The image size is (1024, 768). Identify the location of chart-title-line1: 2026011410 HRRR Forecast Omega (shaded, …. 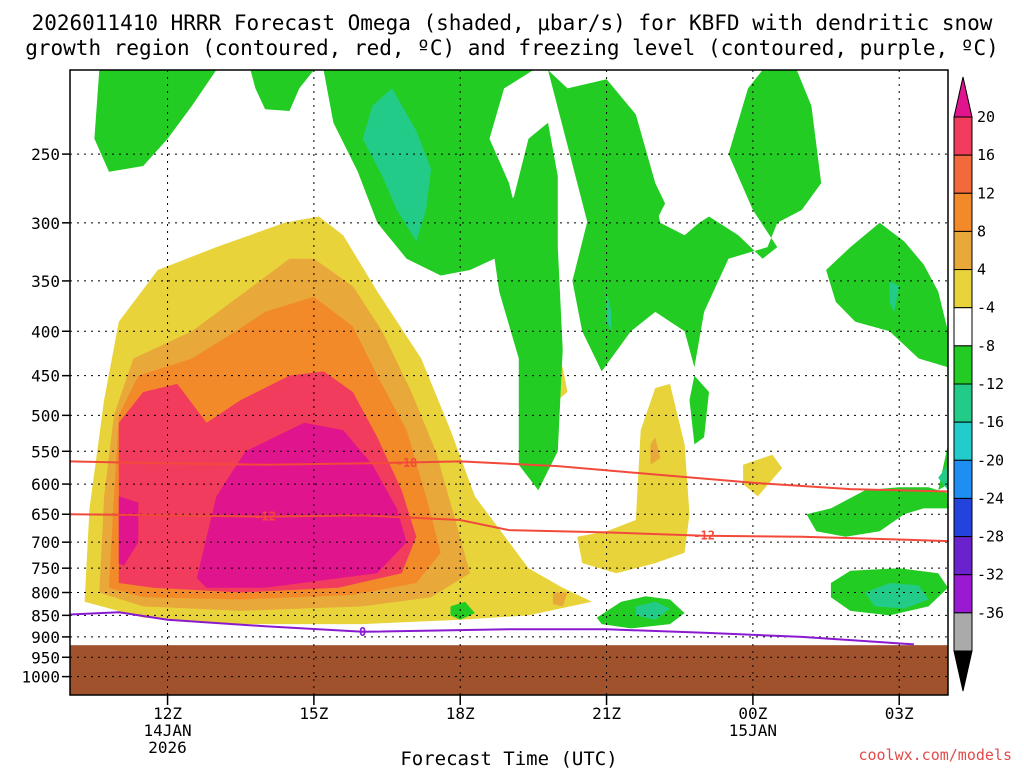
(512, 23).